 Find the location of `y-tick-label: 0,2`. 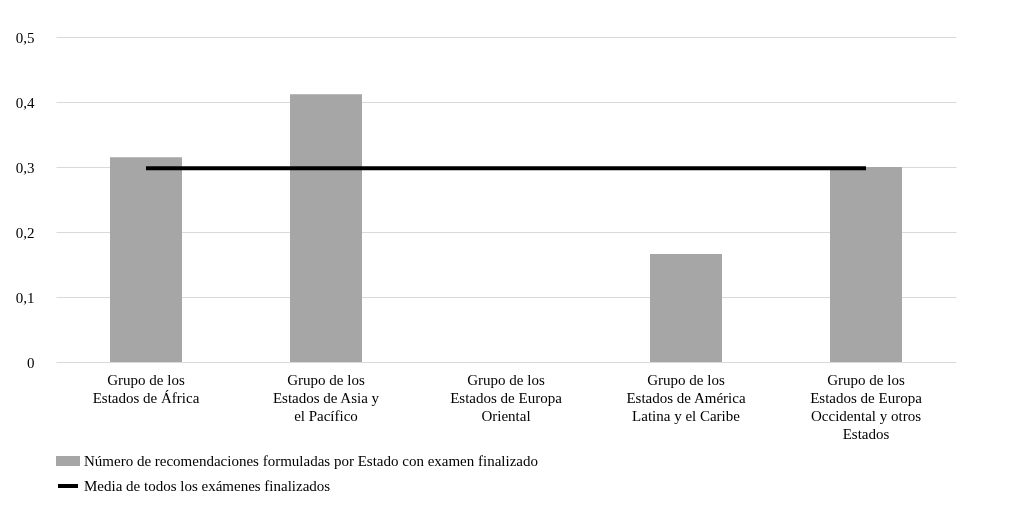

y-tick-label: 0,2 is located at coordinates (25, 232).